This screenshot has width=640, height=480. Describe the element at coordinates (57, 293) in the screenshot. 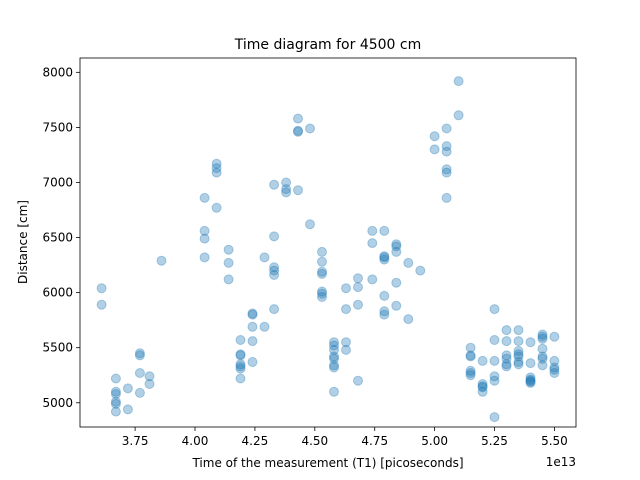

I see `y-tick-label: 6000` at that location.